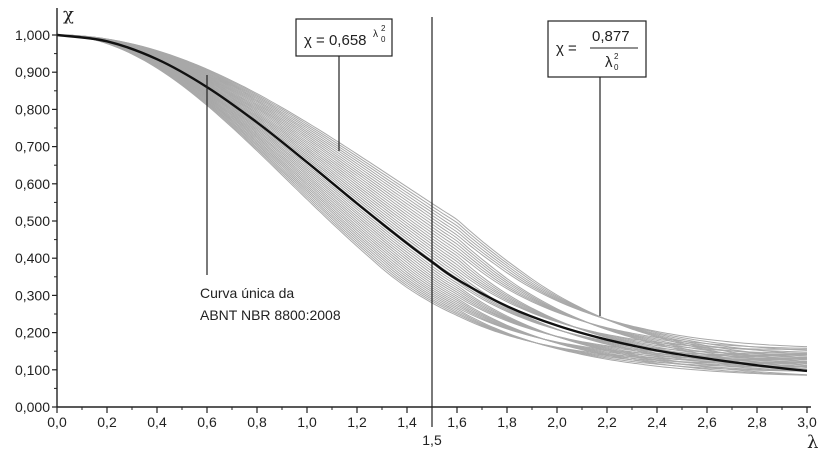  Describe the element at coordinates (247, 293) in the screenshot. I see `note-line-1: Curva única da` at that location.